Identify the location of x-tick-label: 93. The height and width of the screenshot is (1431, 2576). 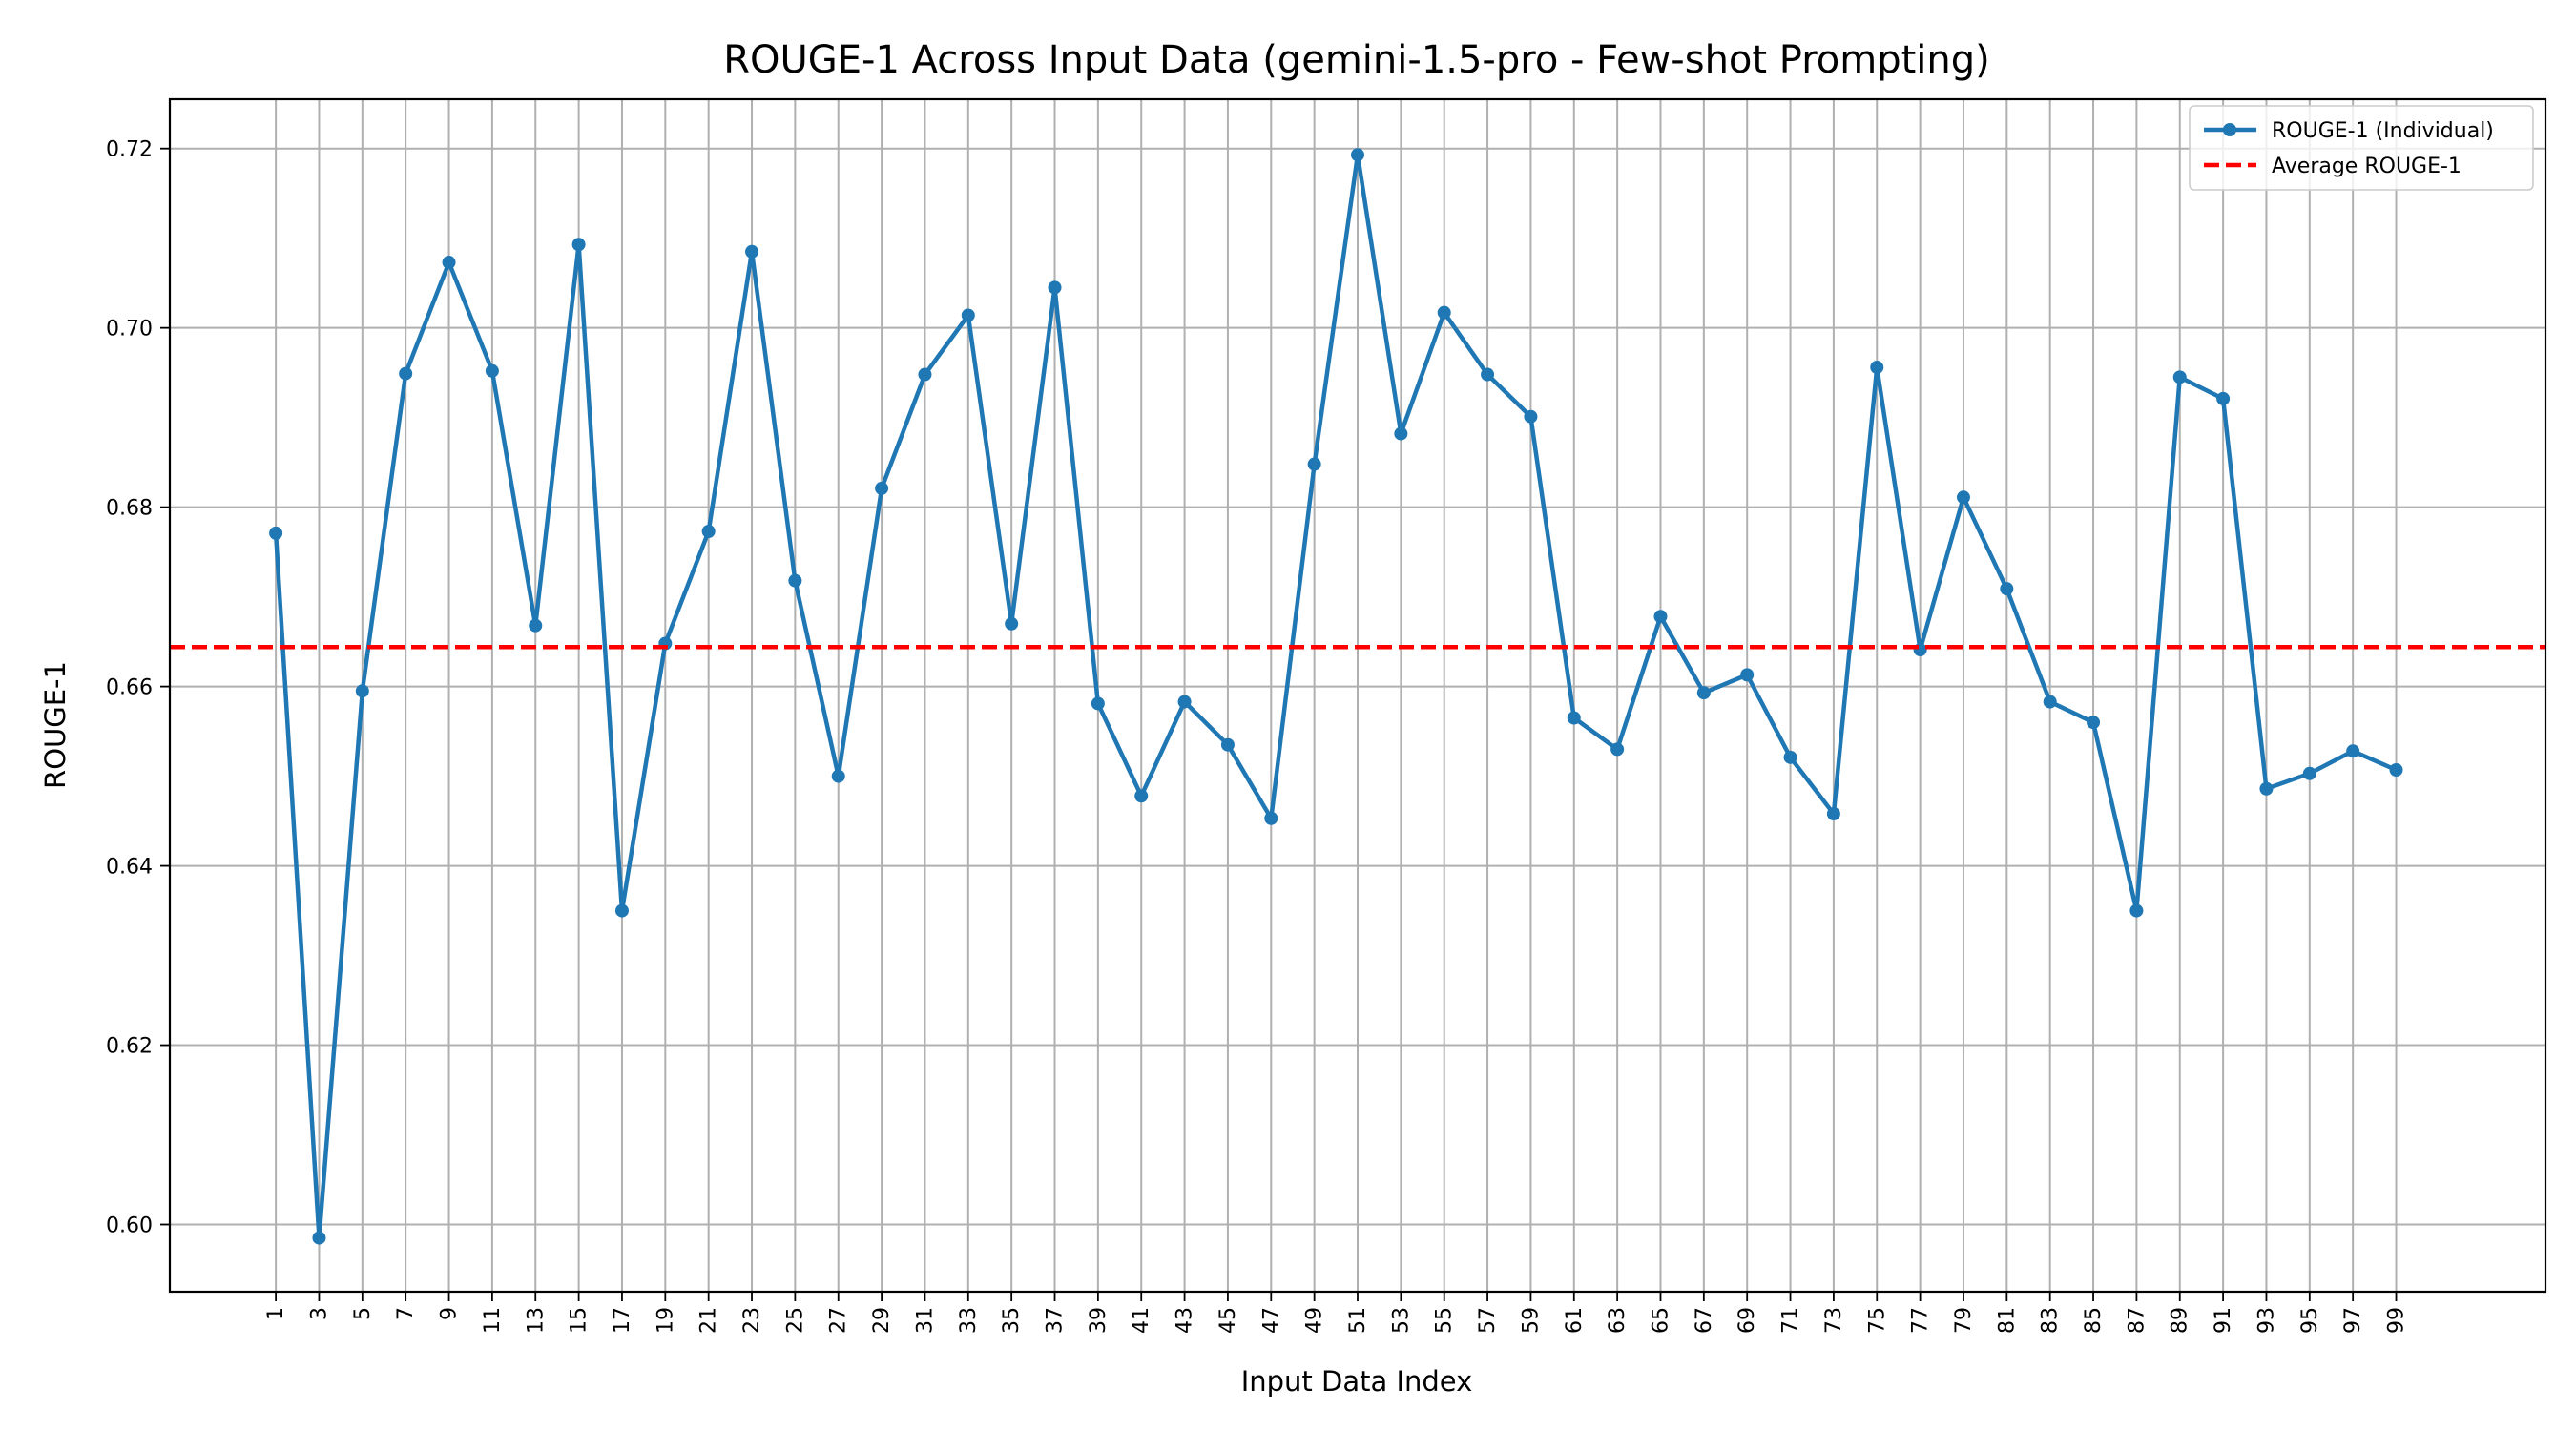
(2266, 1320).